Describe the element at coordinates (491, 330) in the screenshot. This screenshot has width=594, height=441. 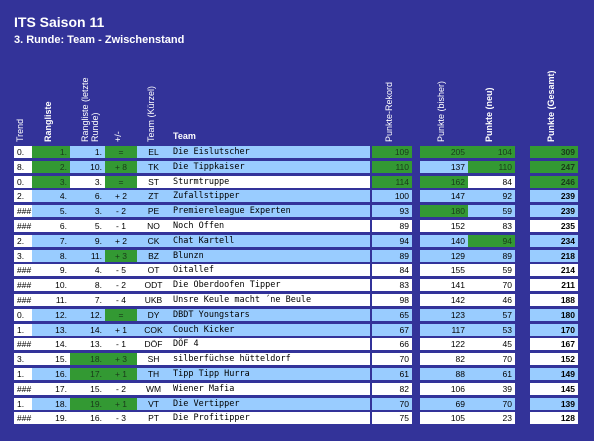
I see `cell: 53` at that location.